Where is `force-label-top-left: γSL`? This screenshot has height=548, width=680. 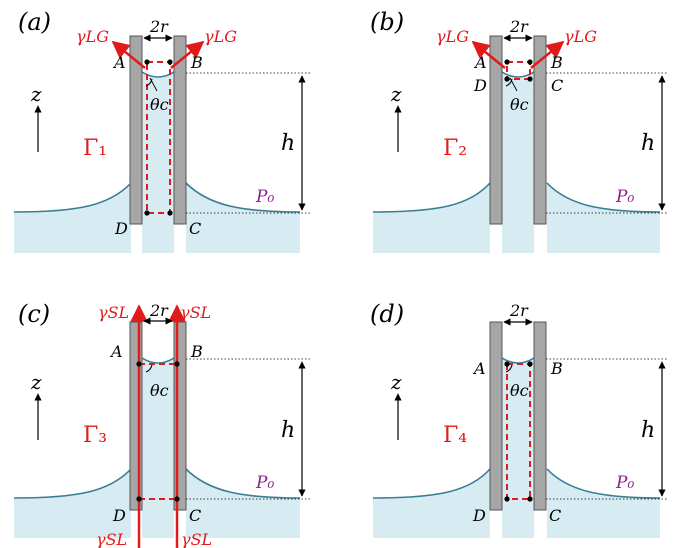 force-label-top-left: γSL is located at coordinates (113, 312).